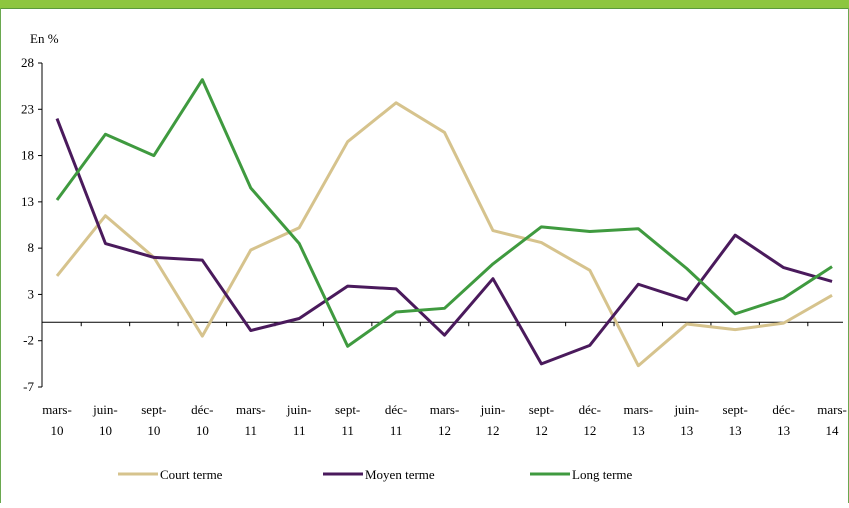 This screenshot has width=849, height=508. What do you see at coordinates (202, 420) in the screenshot?
I see `x-tick-label: déc-10` at bounding box center [202, 420].